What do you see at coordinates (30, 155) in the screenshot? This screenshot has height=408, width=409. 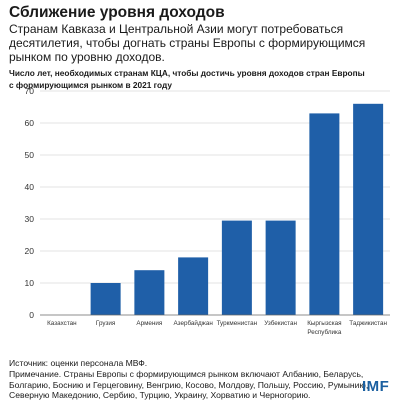 I see `y-tick-label: 50` at bounding box center [30, 155].